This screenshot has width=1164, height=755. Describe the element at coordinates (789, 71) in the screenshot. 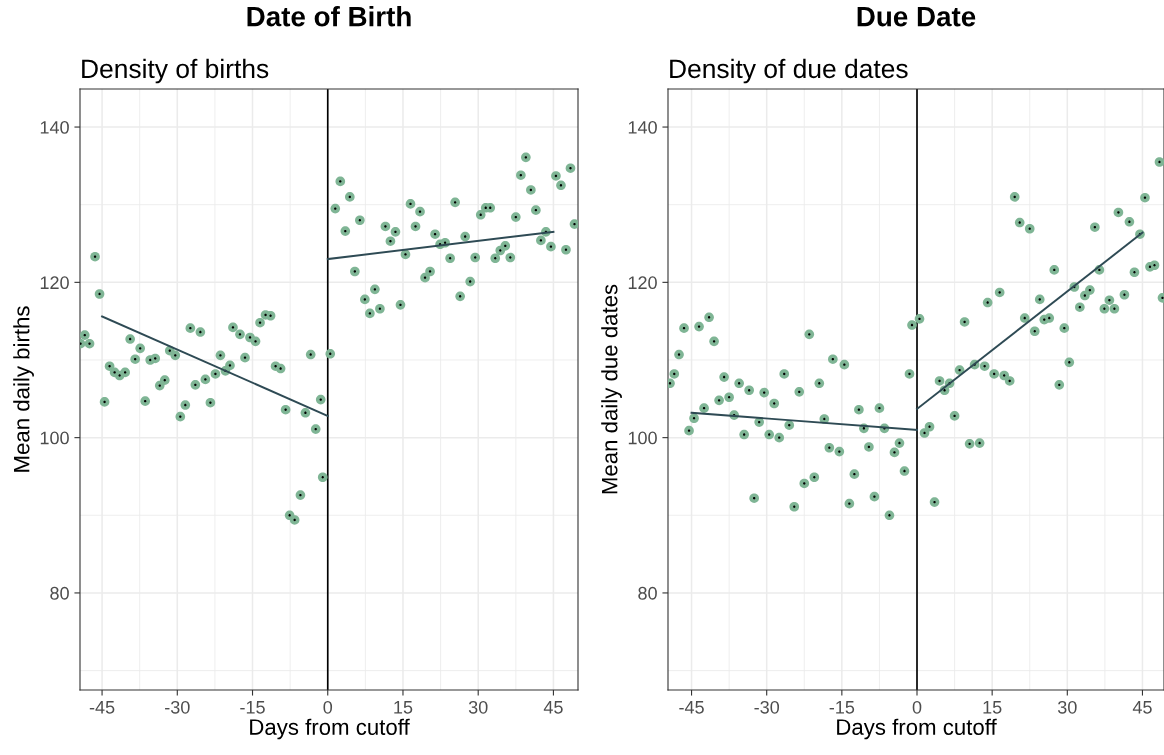

I see `chart-subtitle: Density of due dates` at that location.